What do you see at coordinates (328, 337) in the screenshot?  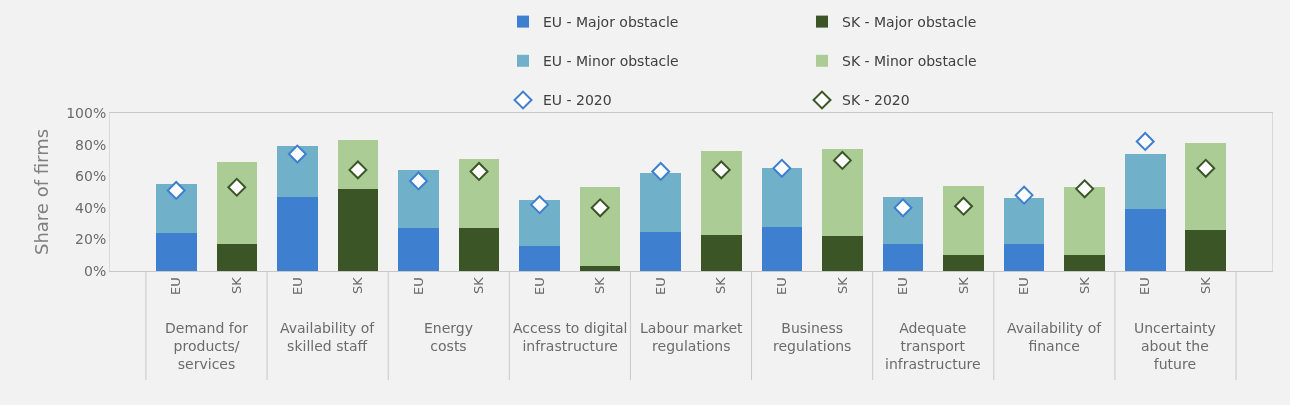 I see `text: Availability of skilled staff` at bounding box center [328, 337].